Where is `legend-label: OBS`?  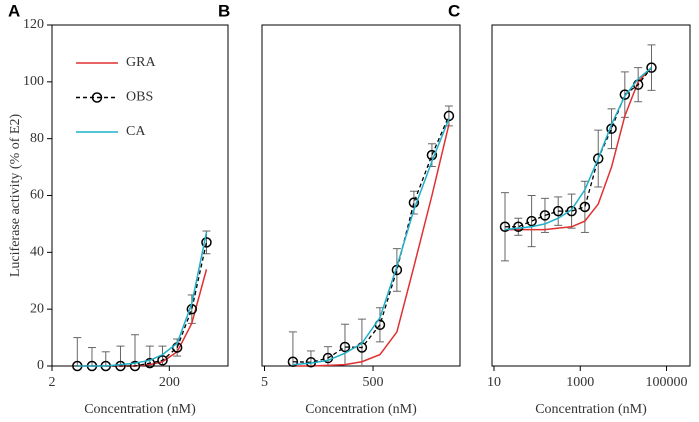
legend-label: OBS is located at coordinates (139, 97).